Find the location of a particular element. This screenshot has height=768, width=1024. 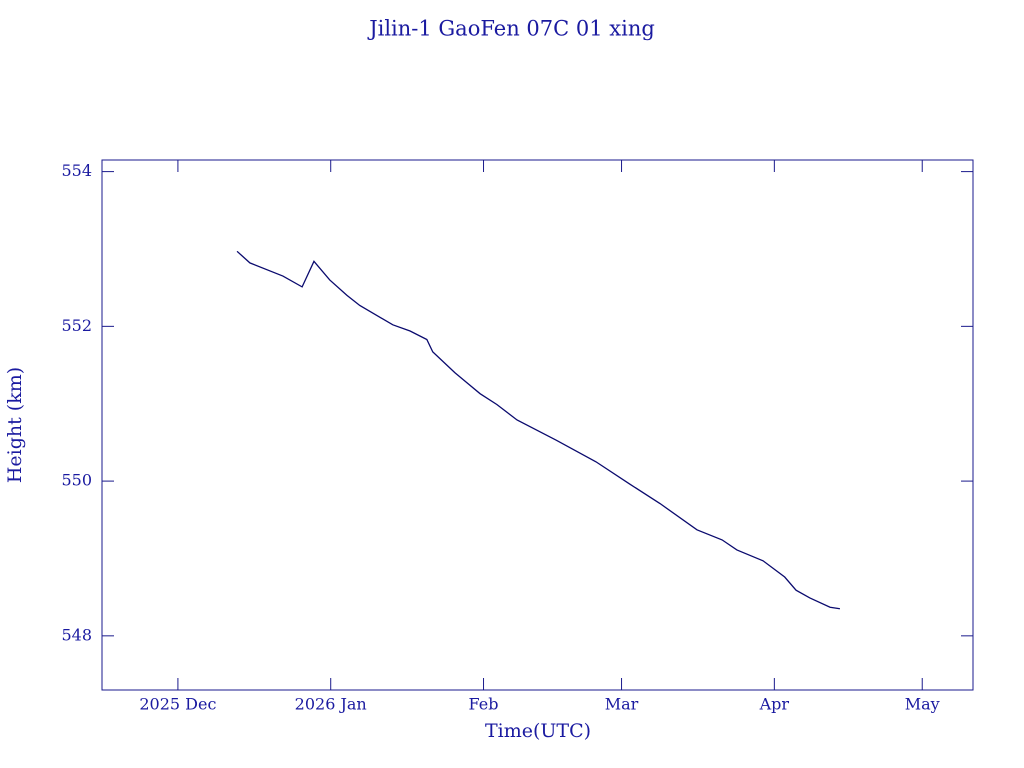

x-tick-label: May is located at coordinates (922, 704).